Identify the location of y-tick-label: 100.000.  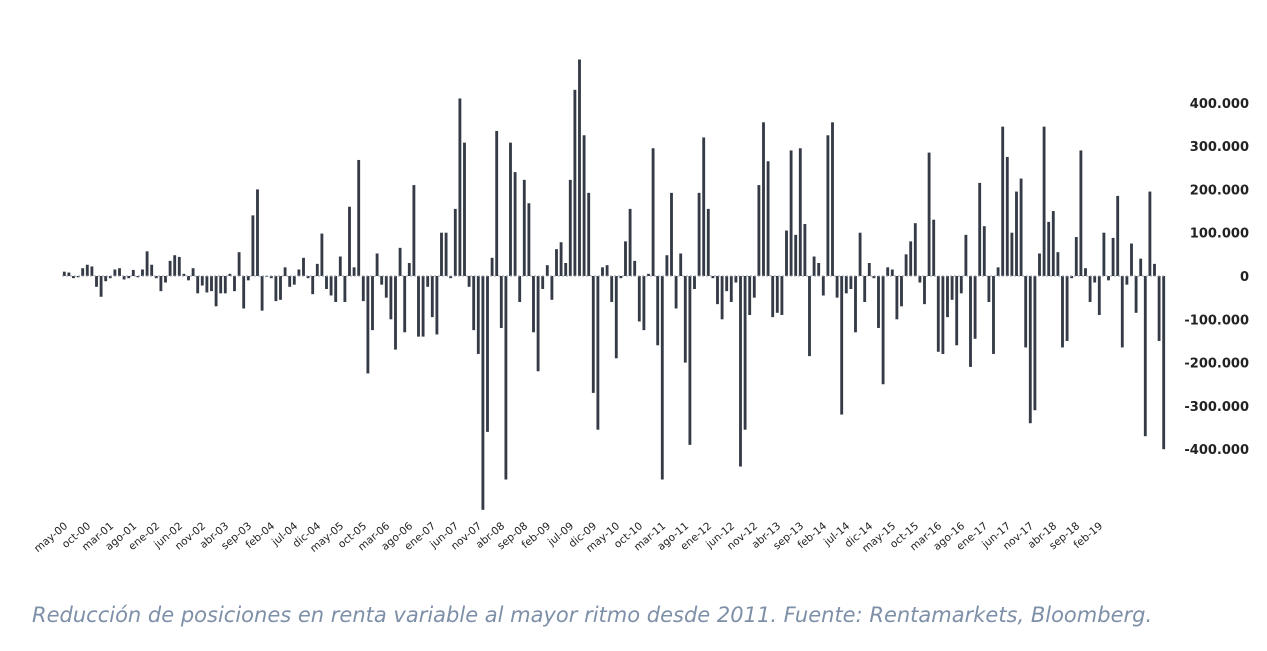
(1219, 234).